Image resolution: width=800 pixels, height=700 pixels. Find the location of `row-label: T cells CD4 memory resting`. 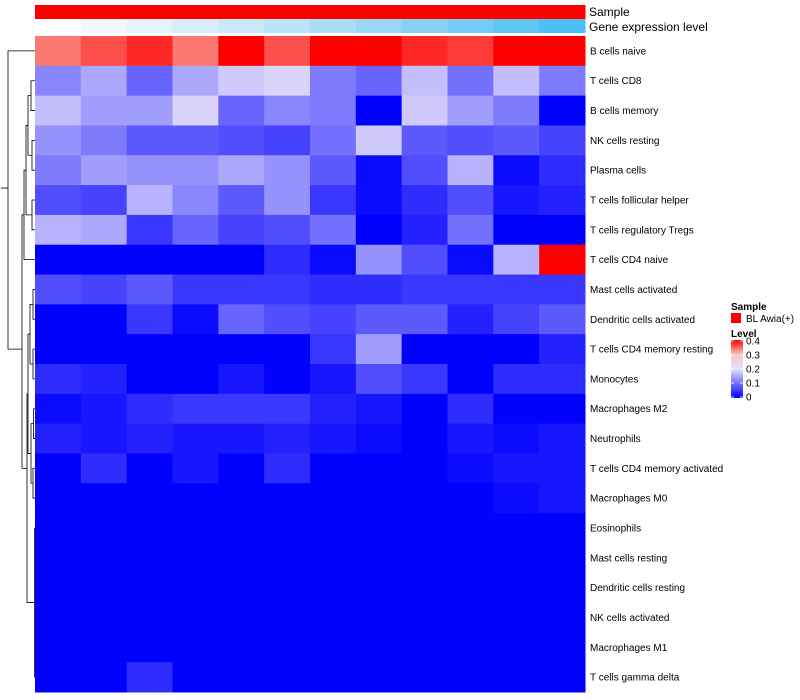

row-label: T cells CD4 memory resting is located at coordinates (651, 350).